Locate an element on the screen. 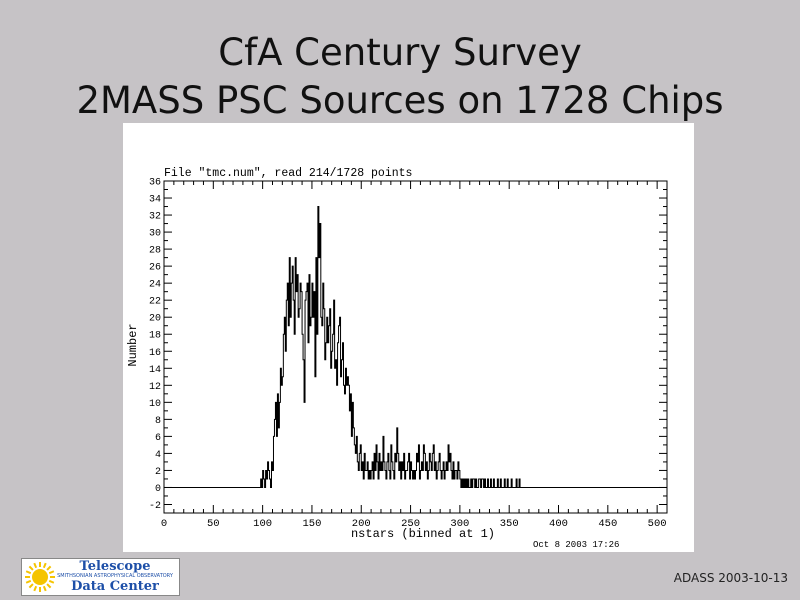  x-tick-label: 450 is located at coordinates (607, 524).